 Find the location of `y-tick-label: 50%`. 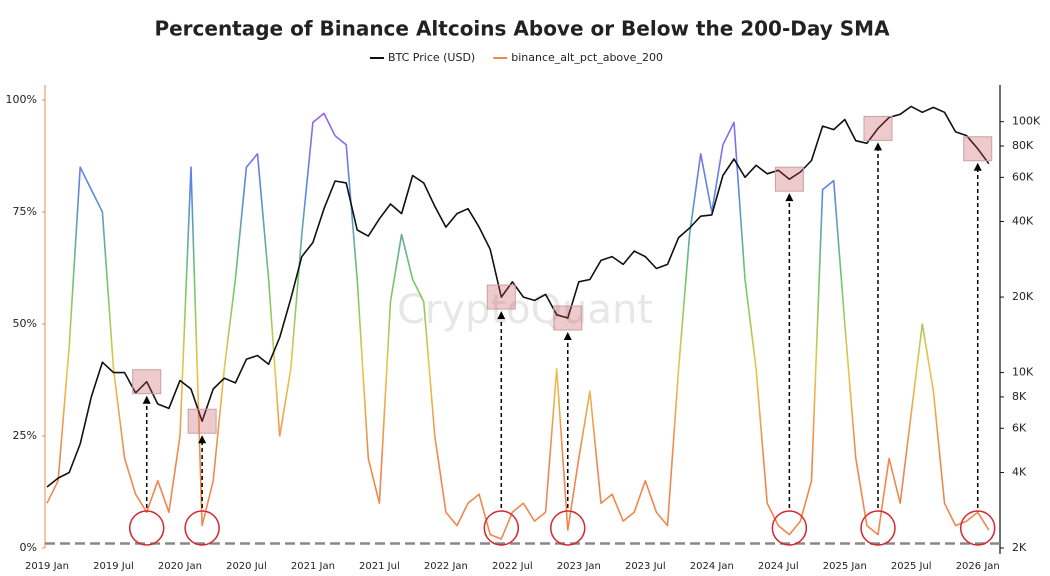

y-tick-label: 50% is located at coordinates (25, 323).